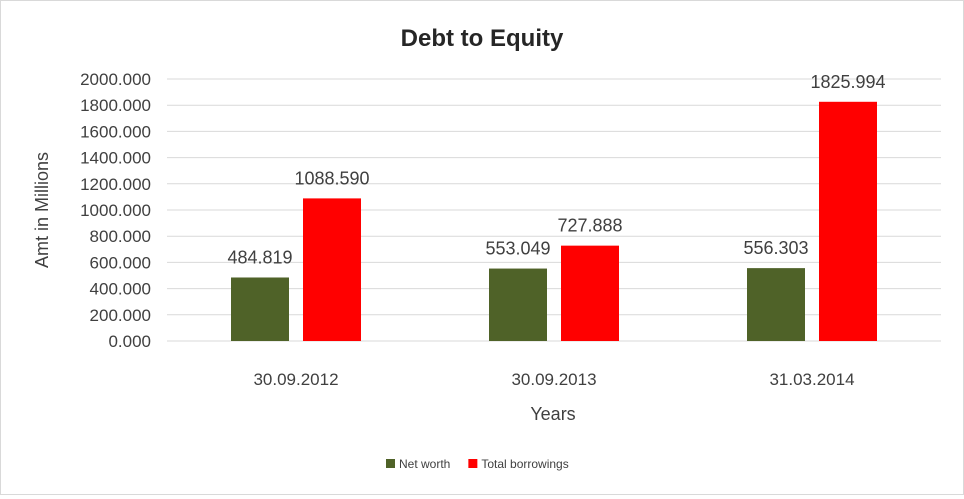 This screenshot has width=964, height=499. I want to click on legend-label: Net worth, so click(424, 464).